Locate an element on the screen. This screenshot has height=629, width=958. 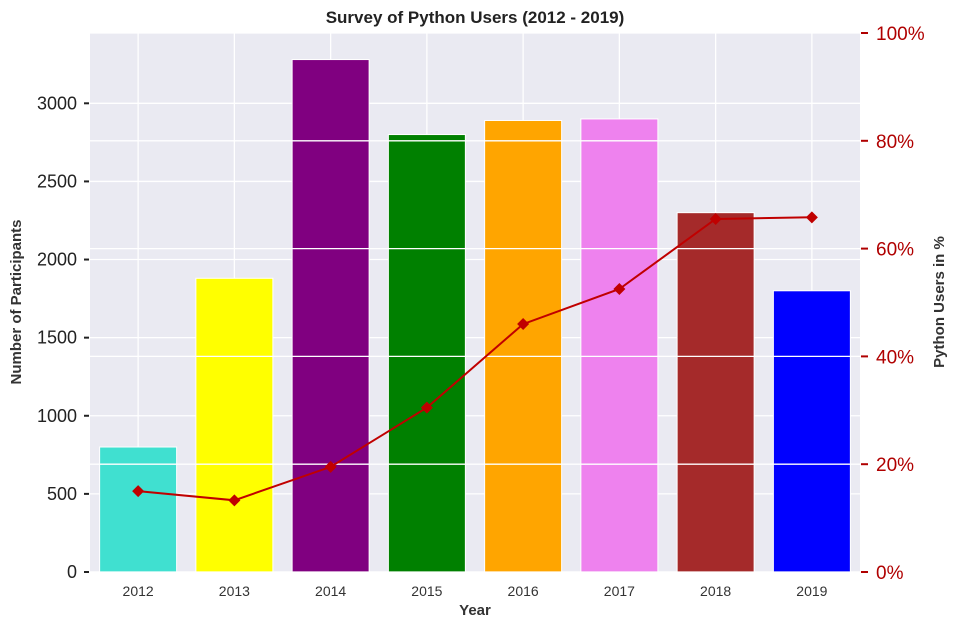
y-tick-label: 2500 is located at coordinates (57, 181).